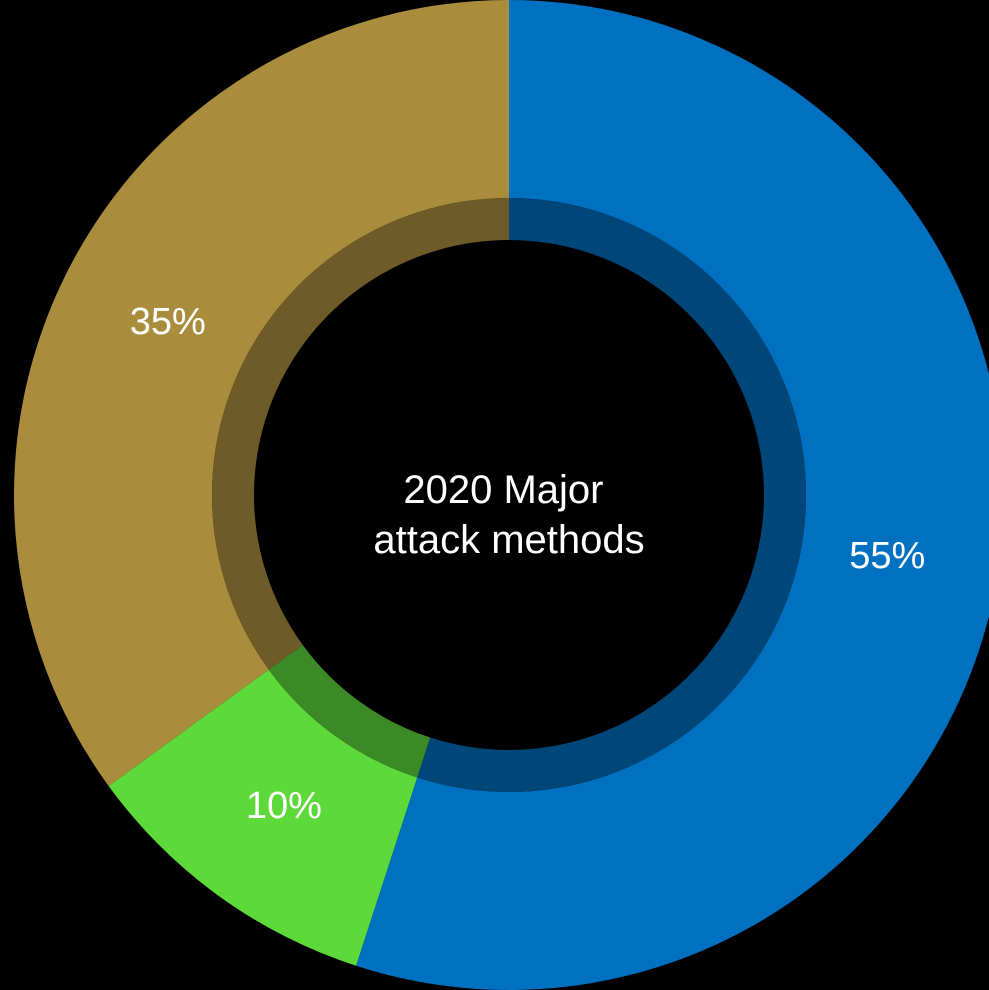 The width and height of the screenshot is (989, 990). Describe the element at coordinates (508, 540) in the screenshot. I see `chart-title-line-2: attack methods` at that location.